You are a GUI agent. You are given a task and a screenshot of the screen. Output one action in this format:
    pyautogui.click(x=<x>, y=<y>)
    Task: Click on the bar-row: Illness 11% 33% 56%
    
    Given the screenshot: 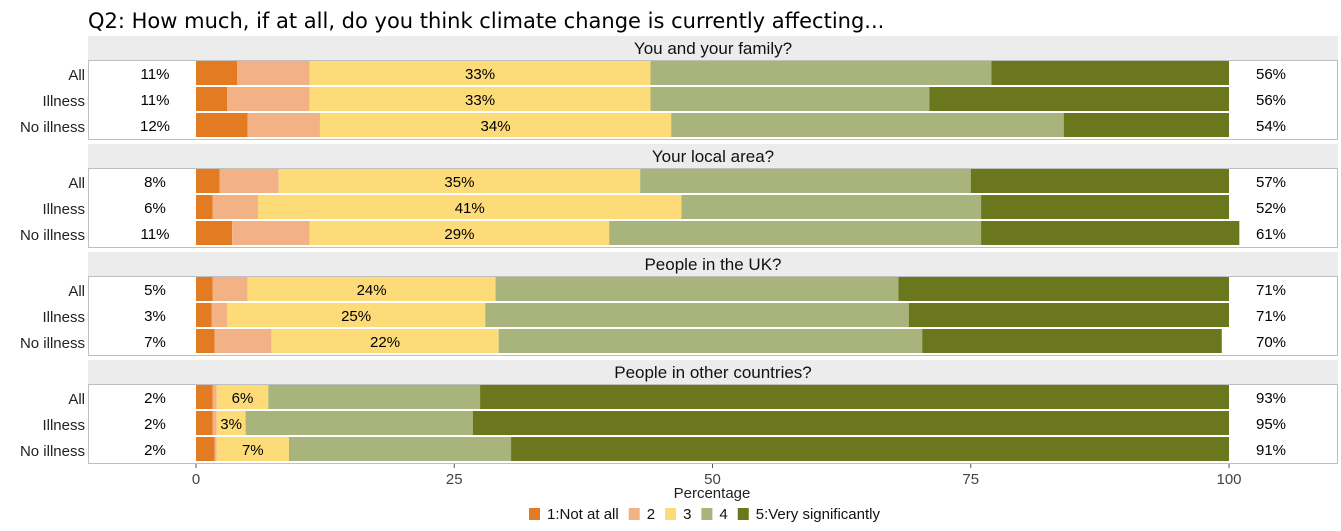 What is the action you would take?
    pyautogui.click(x=664, y=99)
    